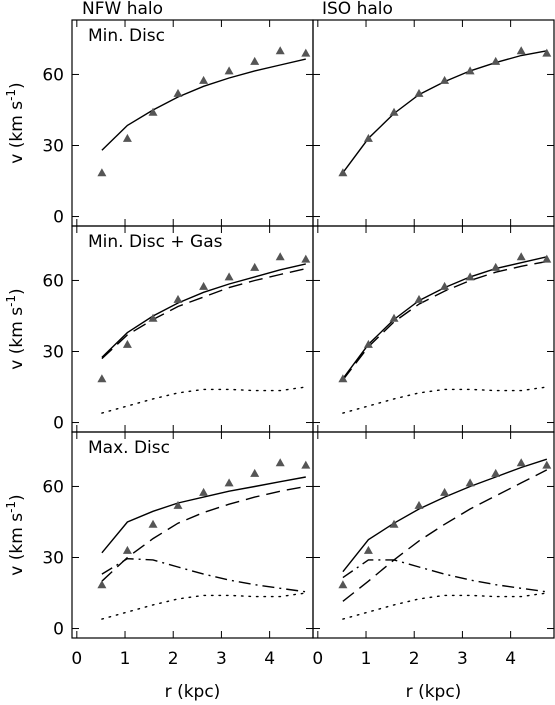  Describe the element at coordinates (193, 692) in the screenshot. I see `x-axis-label: r (kpc)` at that location.